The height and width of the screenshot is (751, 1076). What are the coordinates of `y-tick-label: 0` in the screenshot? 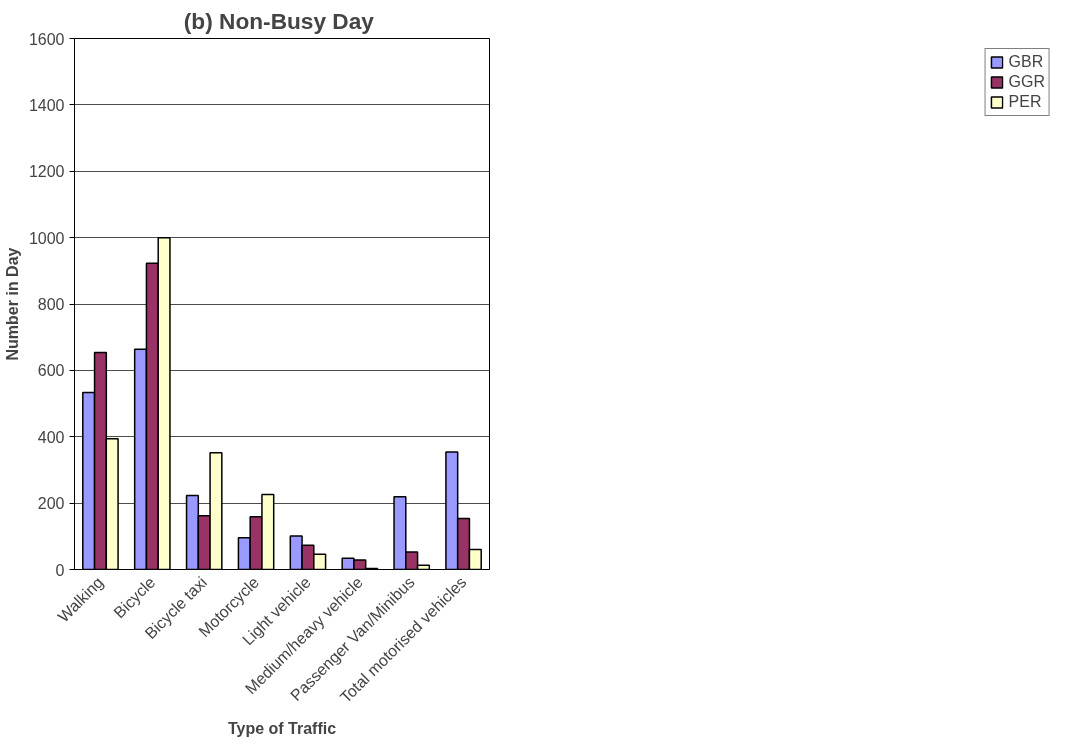 It's located at (60, 570).